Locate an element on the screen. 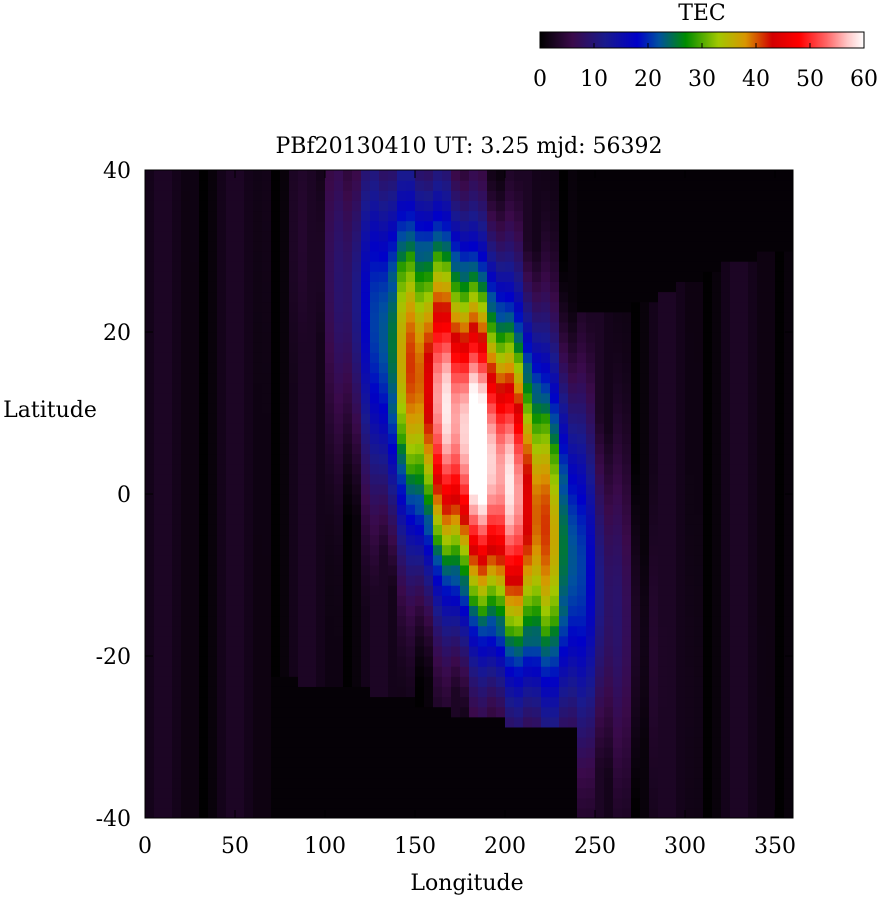  colorbar-tick-label: 30 is located at coordinates (702, 79).